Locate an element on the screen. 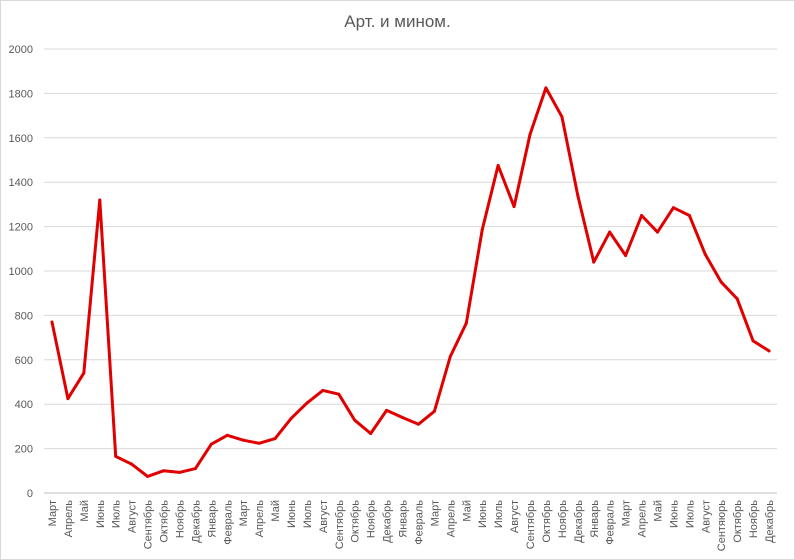 This screenshot has width=795, height=560. chart-title: Арт. и мином. is located at coordinates (397, 21).